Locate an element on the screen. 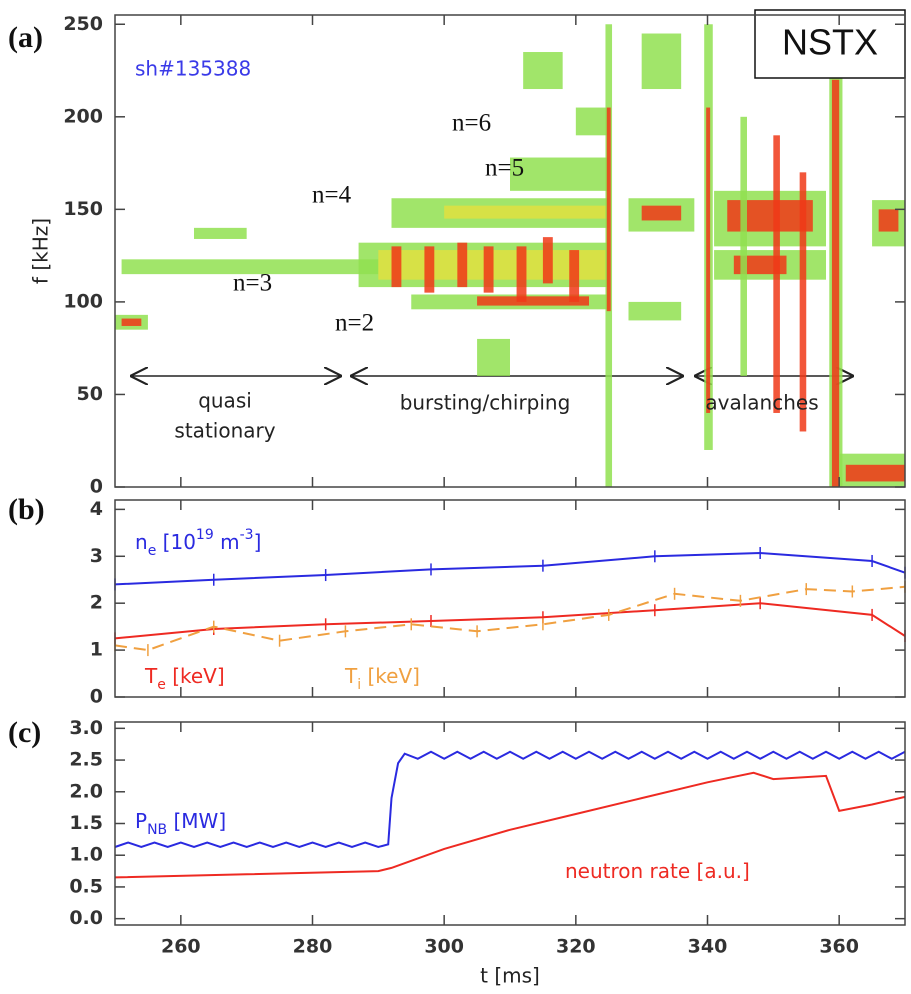  label-part: i is located at coordinates (359, 685).